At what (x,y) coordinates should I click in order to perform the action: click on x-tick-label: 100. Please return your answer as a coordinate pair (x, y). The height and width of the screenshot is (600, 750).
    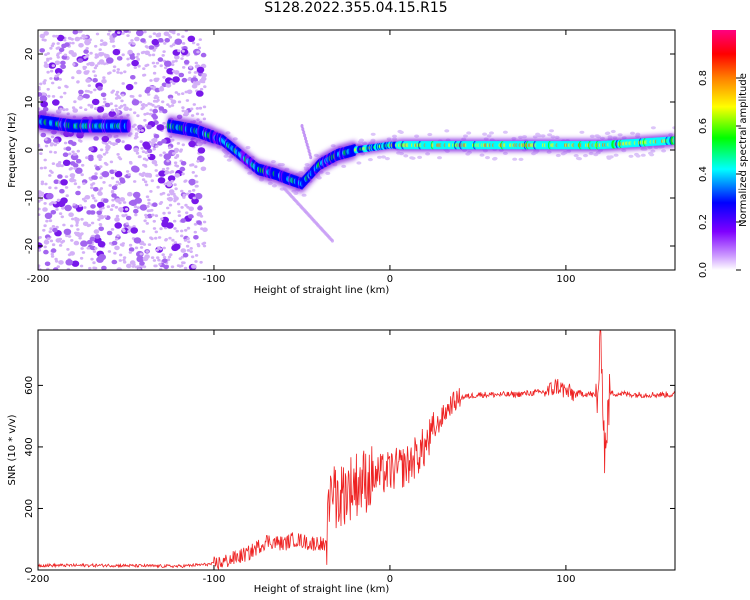
    Looking at the image, I should click on (565, 279).